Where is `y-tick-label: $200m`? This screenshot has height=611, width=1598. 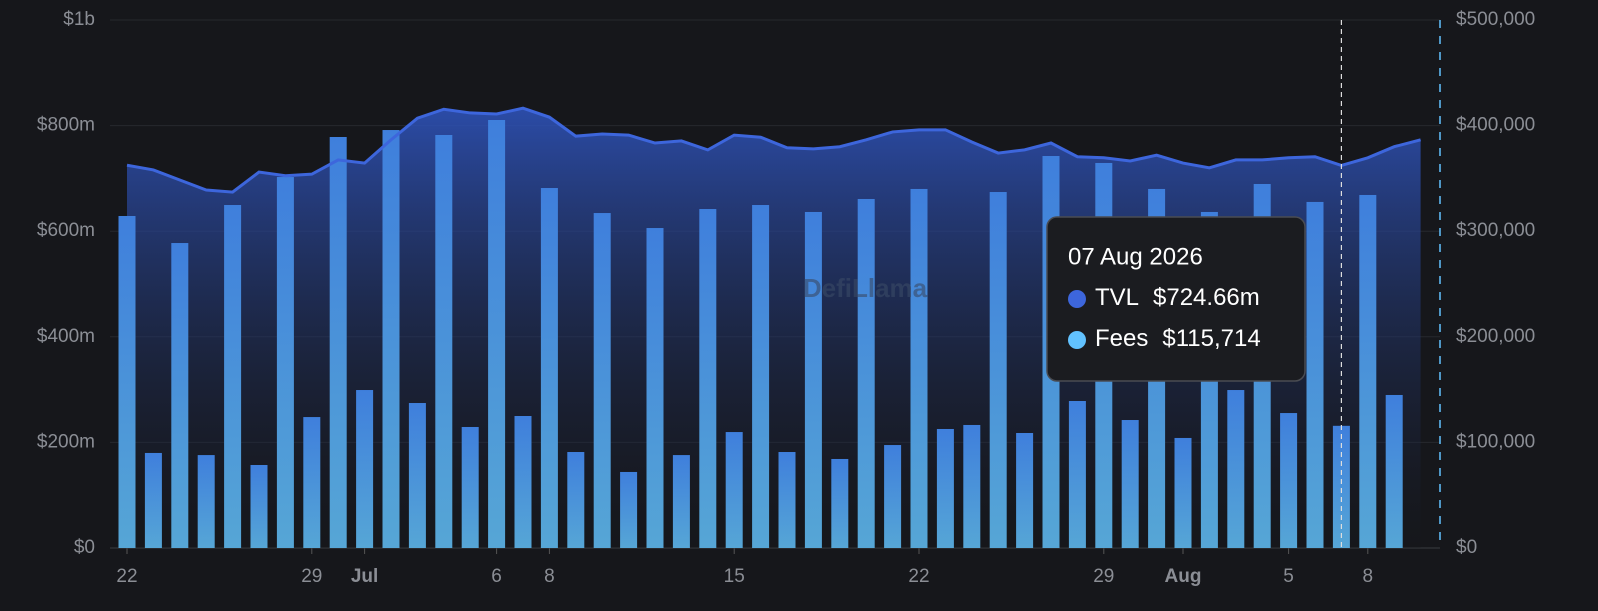 y-tick-label: $200m is located at coordinates (66, 441).